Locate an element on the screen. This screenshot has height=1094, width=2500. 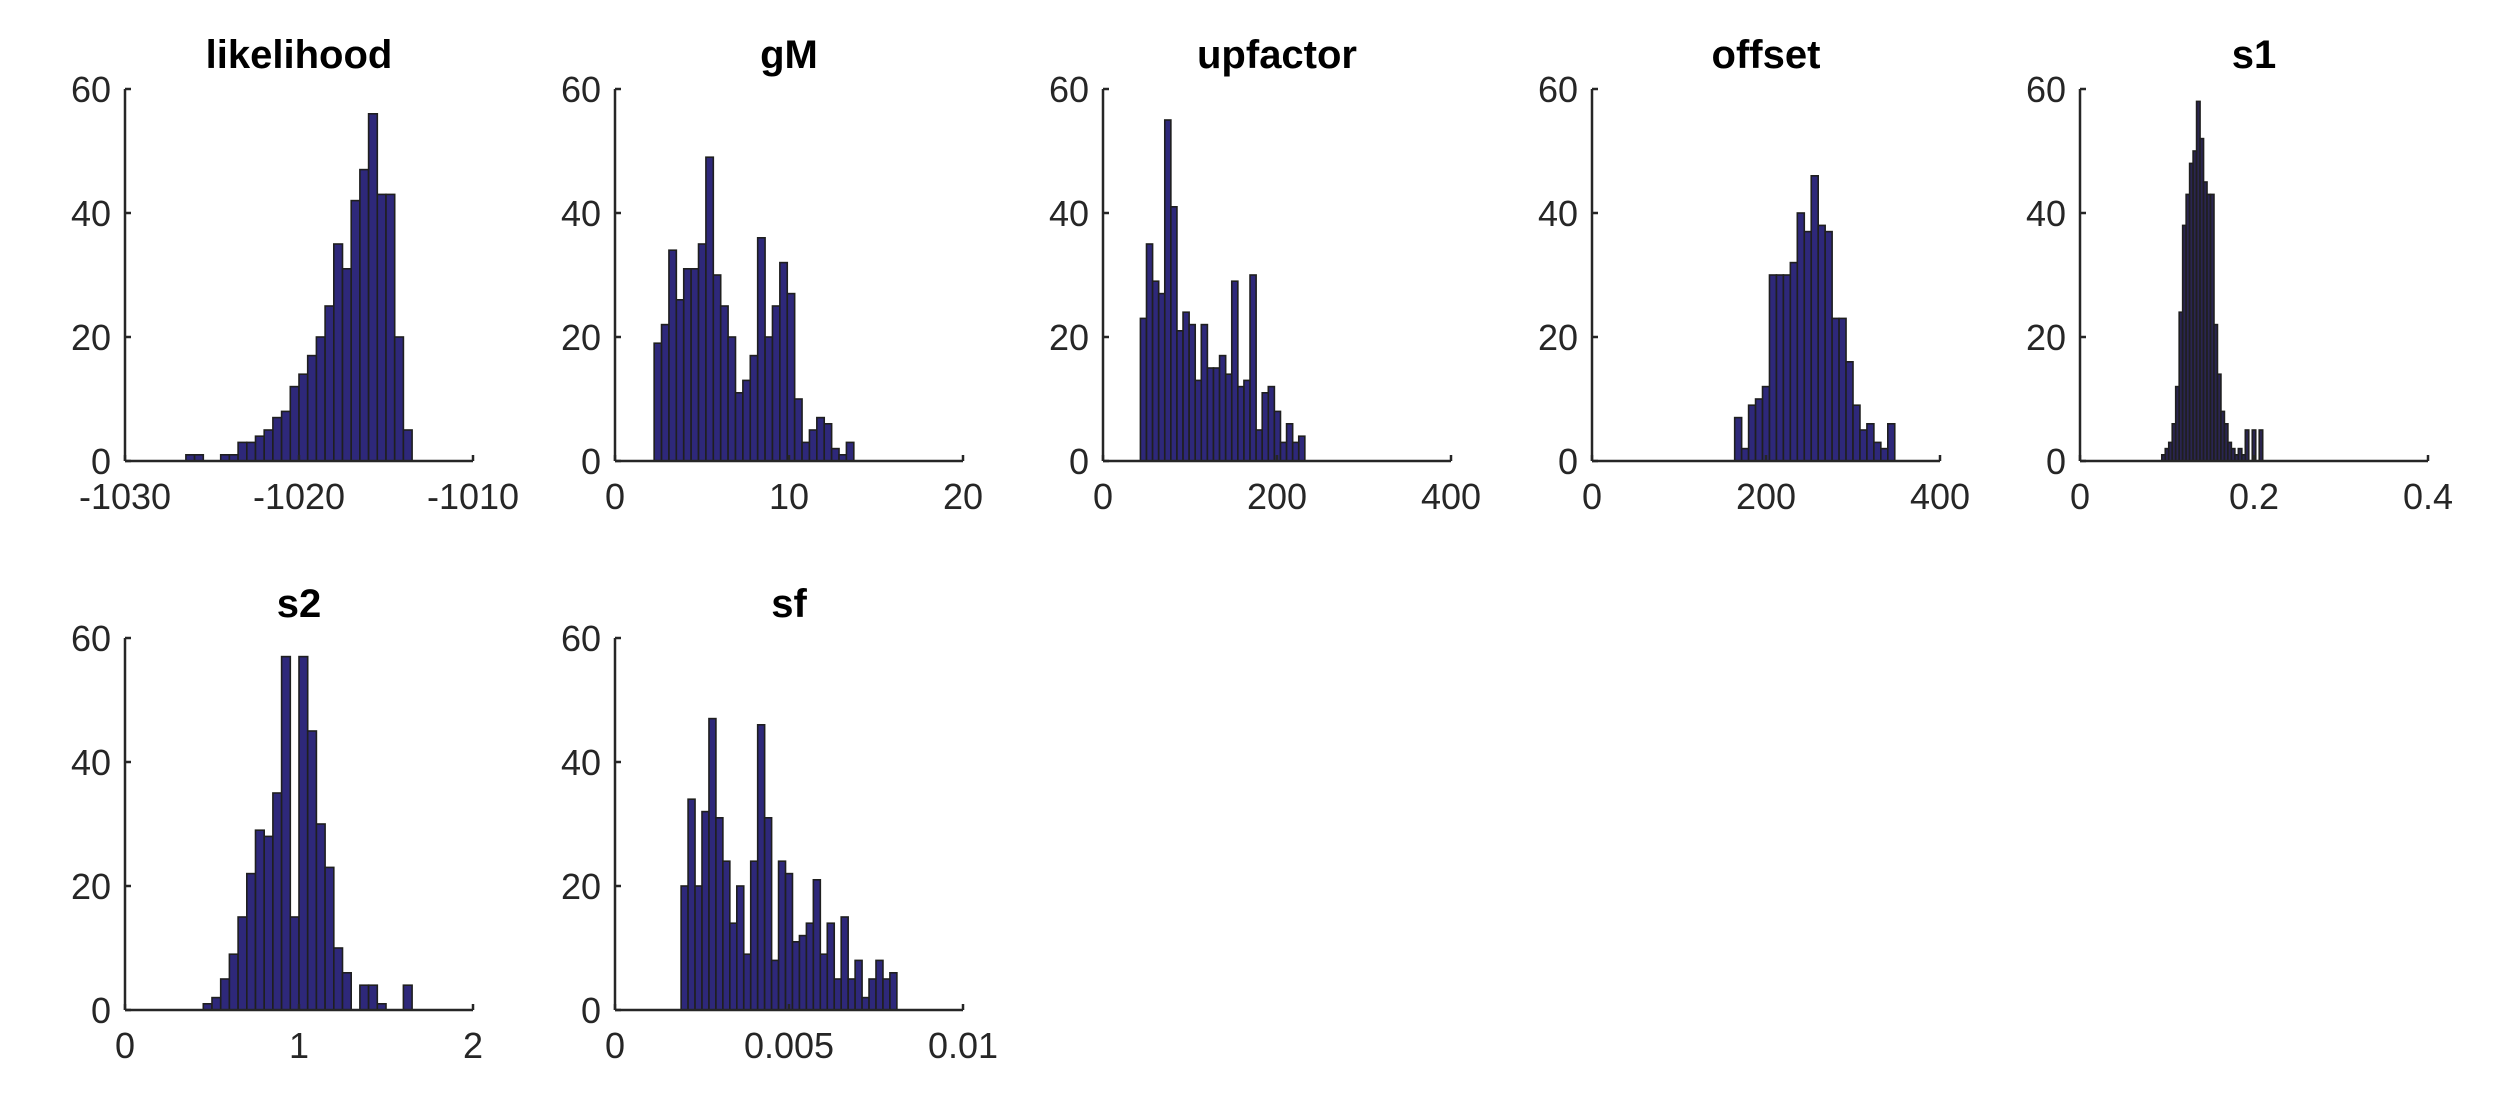
subplot-title: likelihood is located at coordinates (299, 55).